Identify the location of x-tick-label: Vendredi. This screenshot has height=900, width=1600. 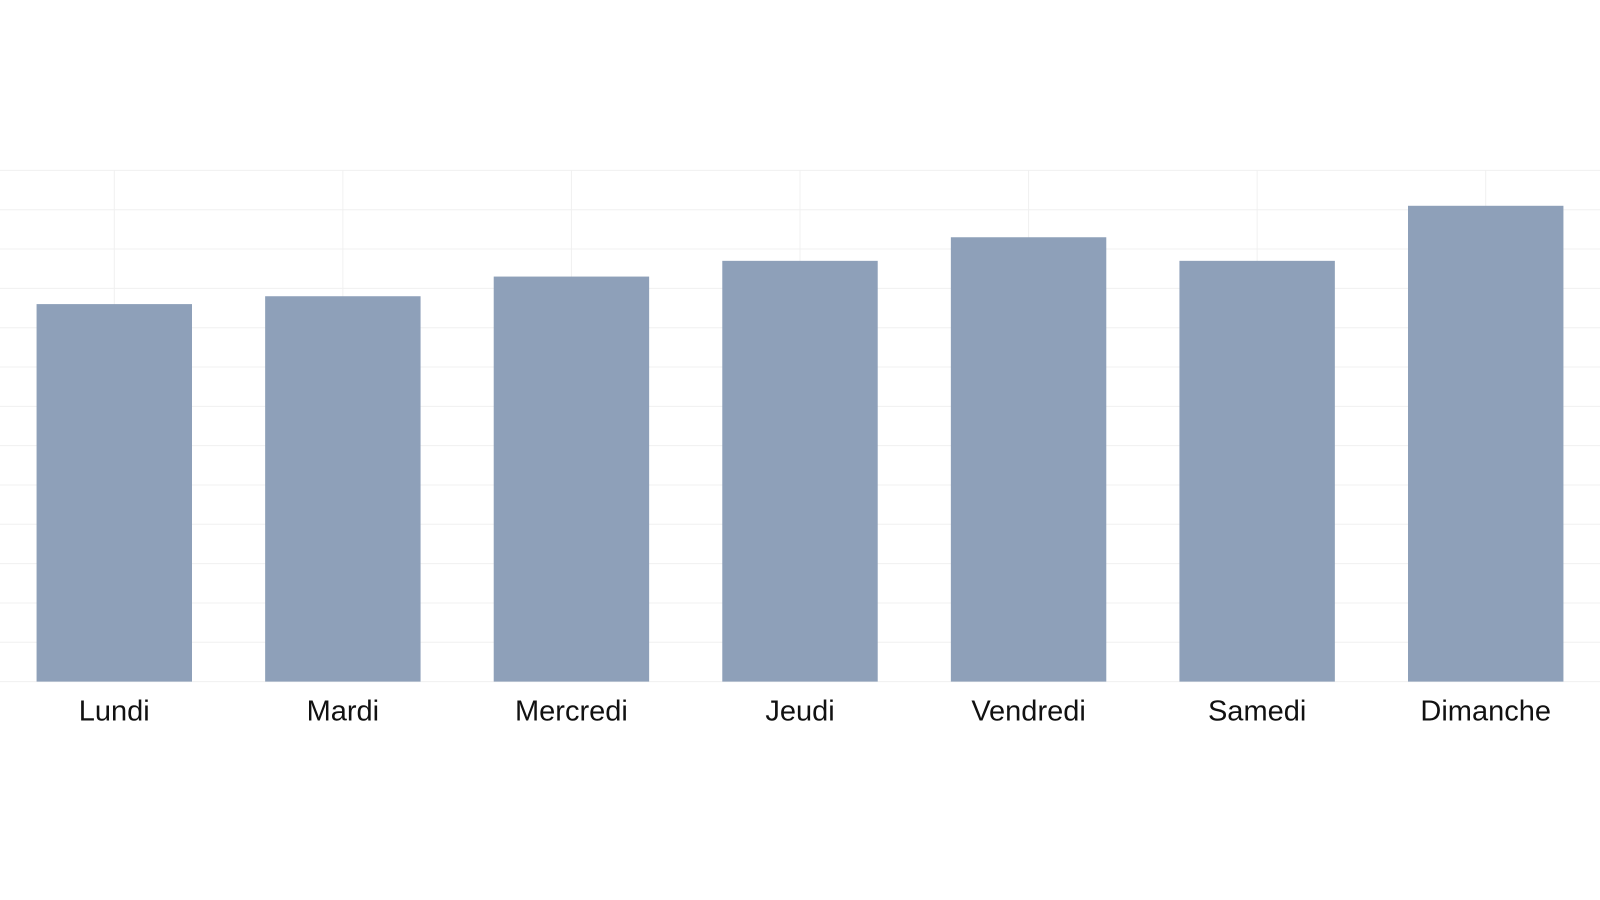
(1028, 711).